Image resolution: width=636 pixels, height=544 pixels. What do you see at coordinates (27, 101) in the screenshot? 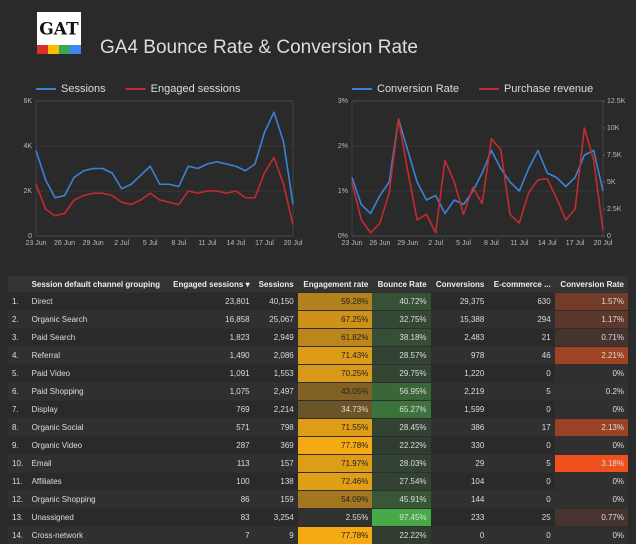
I see `y-tick-label: 6K` at bounding box center [27, 101].